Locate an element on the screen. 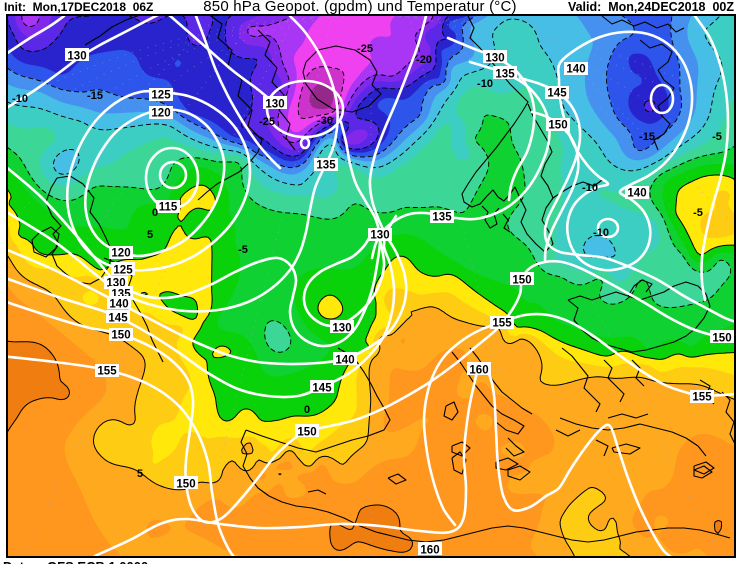 The image size is (742, 569). svg-text: Daten: GFS ECB 1.0000 is located at coordinates (75, 561).